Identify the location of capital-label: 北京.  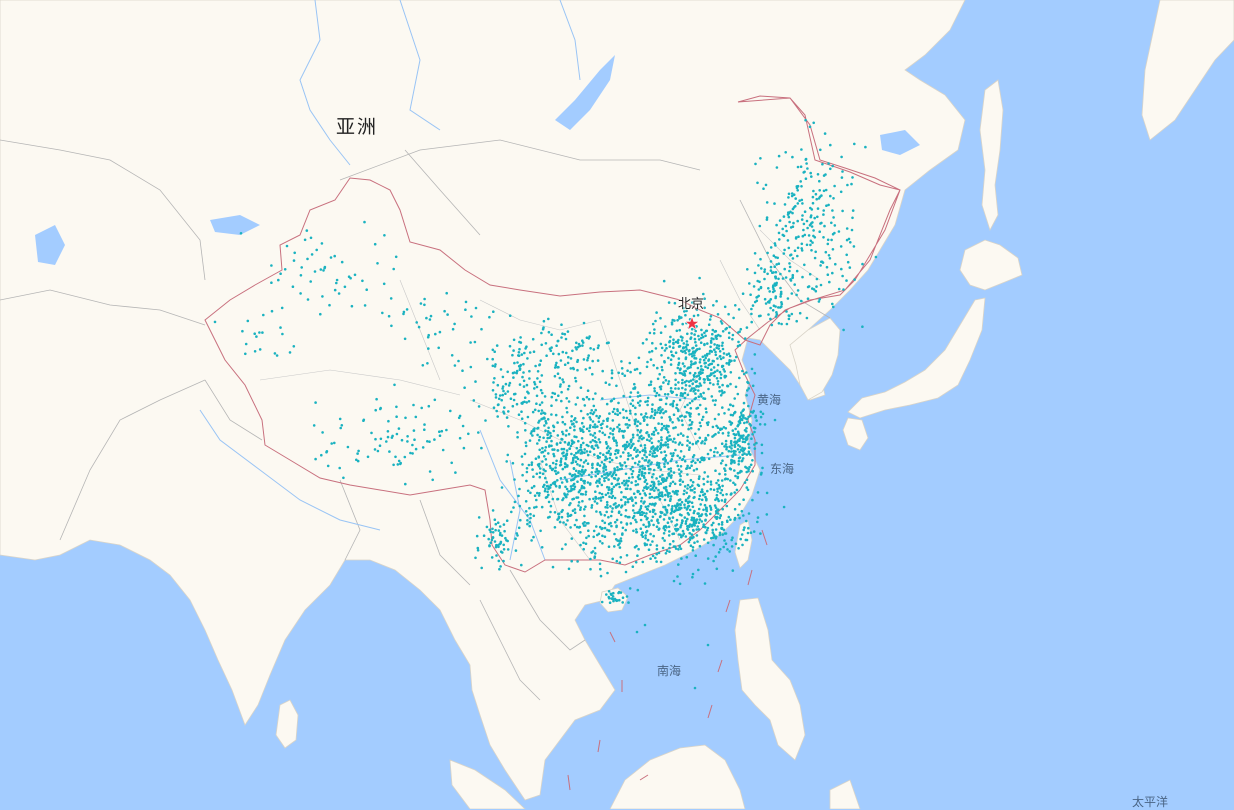
(691, 304).